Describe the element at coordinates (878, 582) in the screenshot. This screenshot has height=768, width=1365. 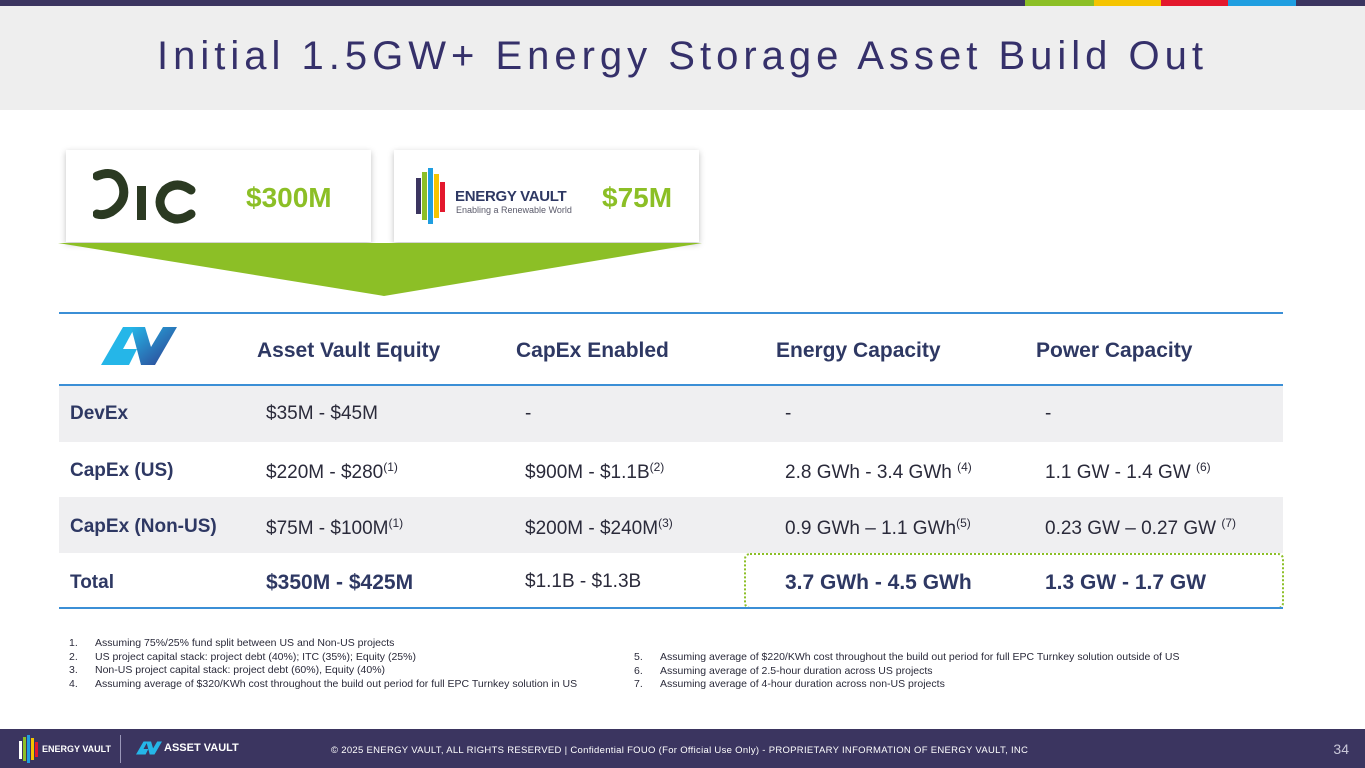
I see `total-energy: 3.7 GWh - 4.5 GWh` at that location.